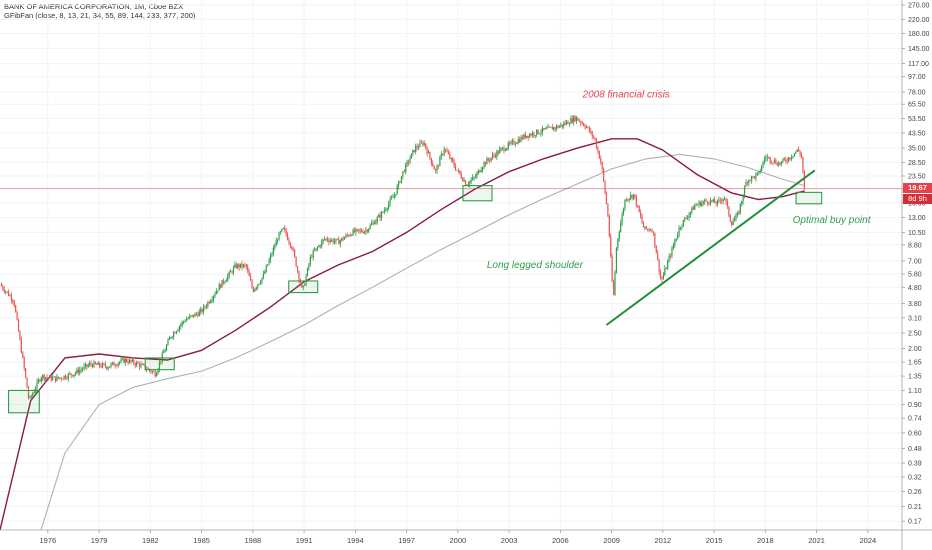 The image size is (932, 550). Describe the element at coordinates (662, 540) in the screenshot. I see `x-tick-label: 2012` at that location.